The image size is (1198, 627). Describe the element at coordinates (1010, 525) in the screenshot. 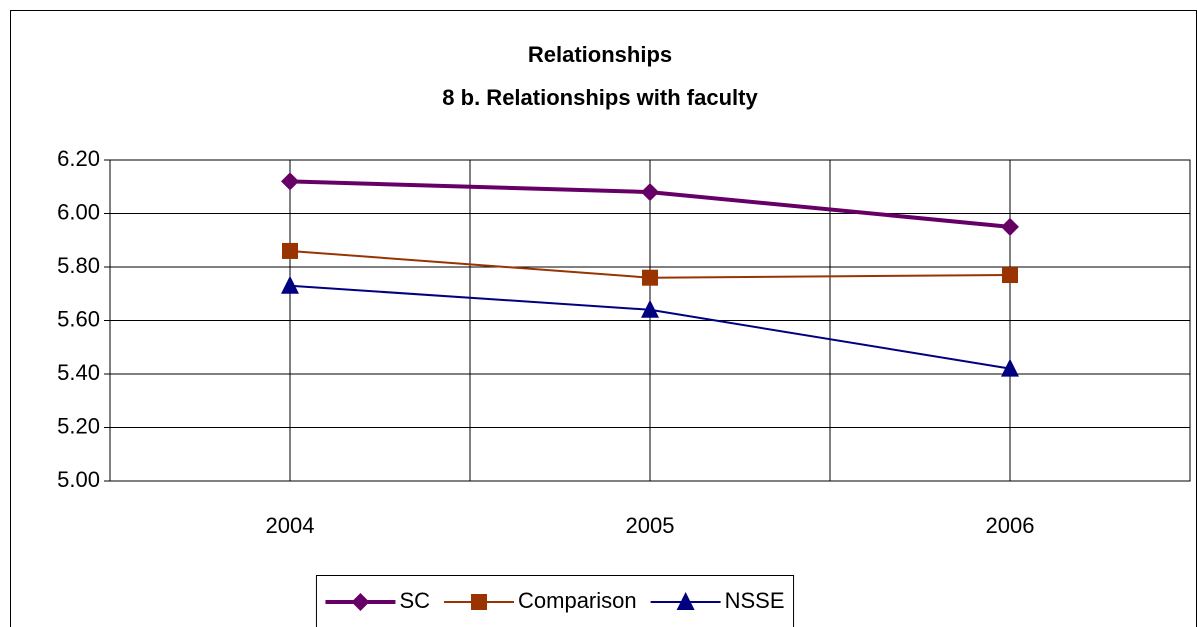

I see `x-tick-label: 2006` at that location.